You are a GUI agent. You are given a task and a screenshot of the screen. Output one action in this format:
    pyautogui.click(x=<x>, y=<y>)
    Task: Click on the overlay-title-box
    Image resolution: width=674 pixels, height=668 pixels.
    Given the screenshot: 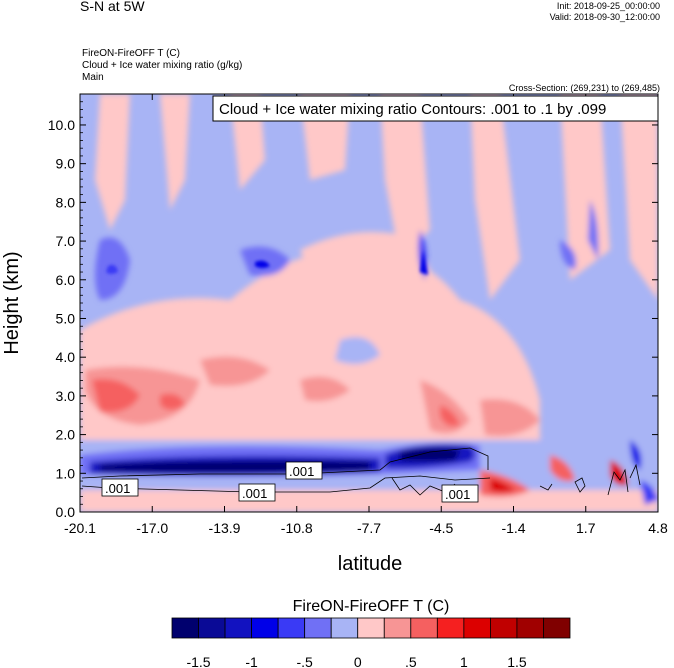 What is the action you would take?
    pyautogui.click(x=435, y=108)
    